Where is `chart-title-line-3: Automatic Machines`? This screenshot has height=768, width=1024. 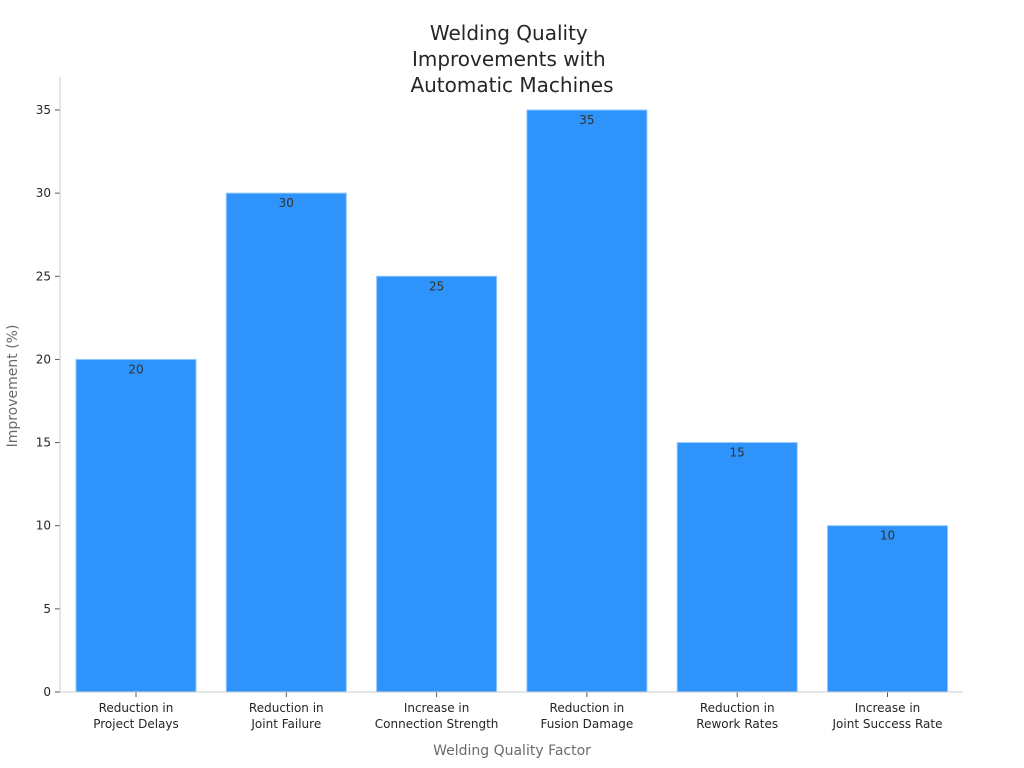 chart-title-line-3: Automatic Machines is located at coordinates (511, 85).